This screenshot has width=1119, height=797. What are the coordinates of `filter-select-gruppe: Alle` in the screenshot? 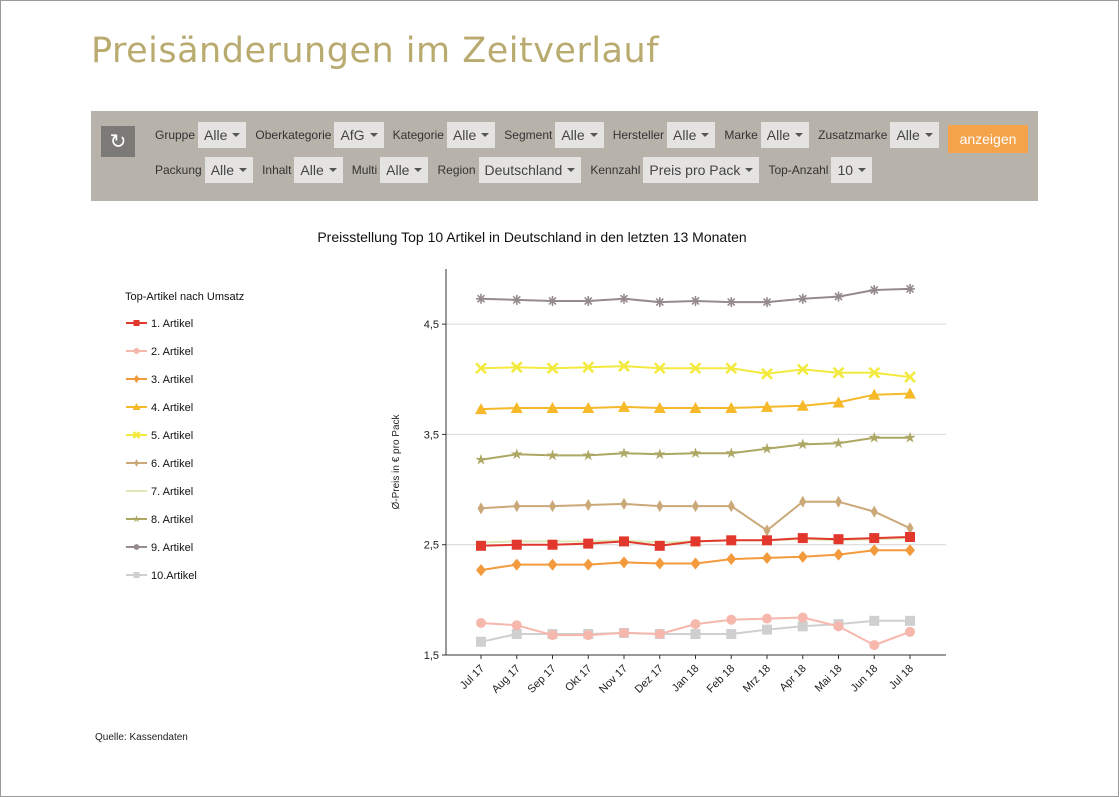 It's located at (222, 135).